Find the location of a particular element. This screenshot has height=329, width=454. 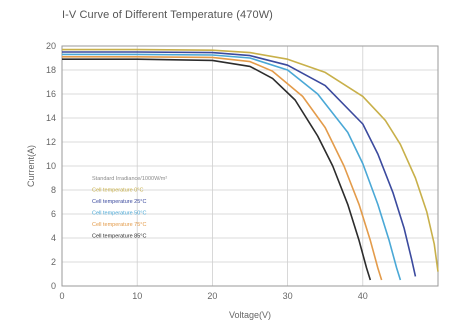

y-tick-label: 6 is located at coordinates (53, 214).